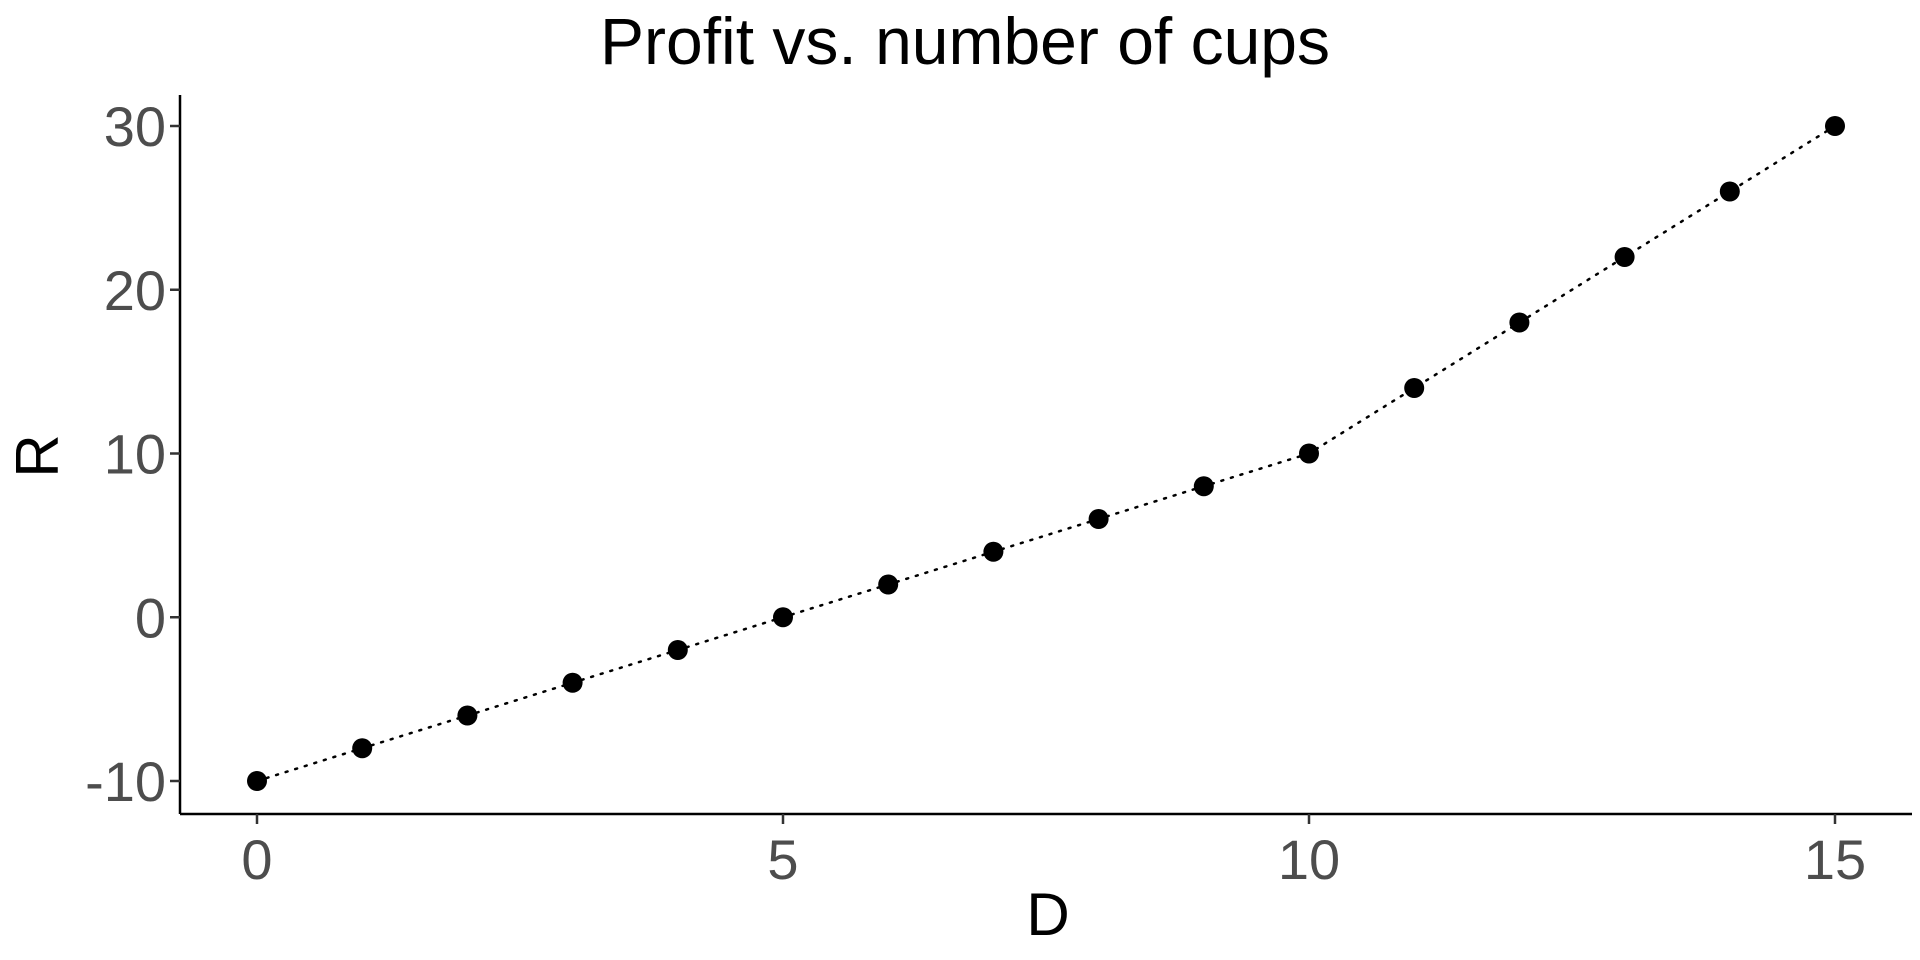 This screenshot has width=1920, height=960. What do you see at coordinates (125, 781) in the screenshot?
I see `y-tick-label: -10` at bounding box center [125, 781].